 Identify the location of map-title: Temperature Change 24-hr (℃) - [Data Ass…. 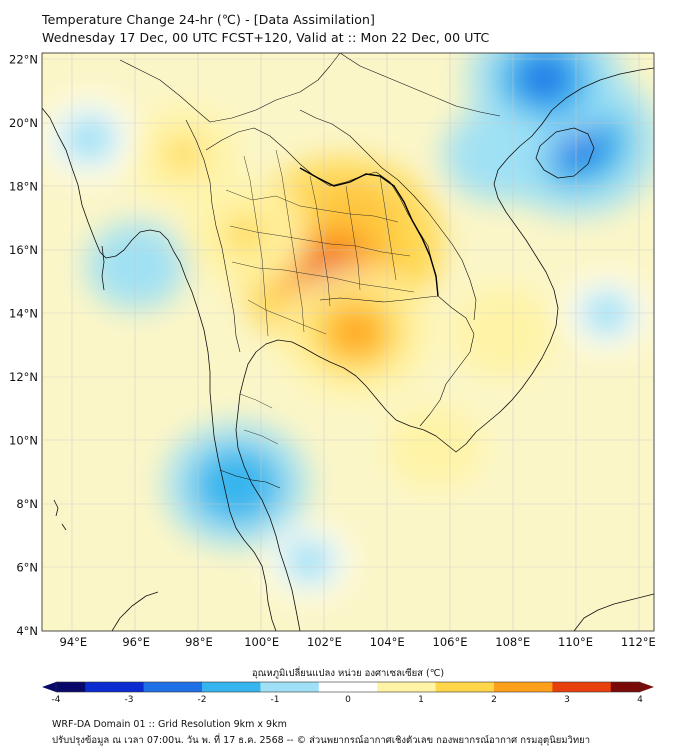
(209, 19).